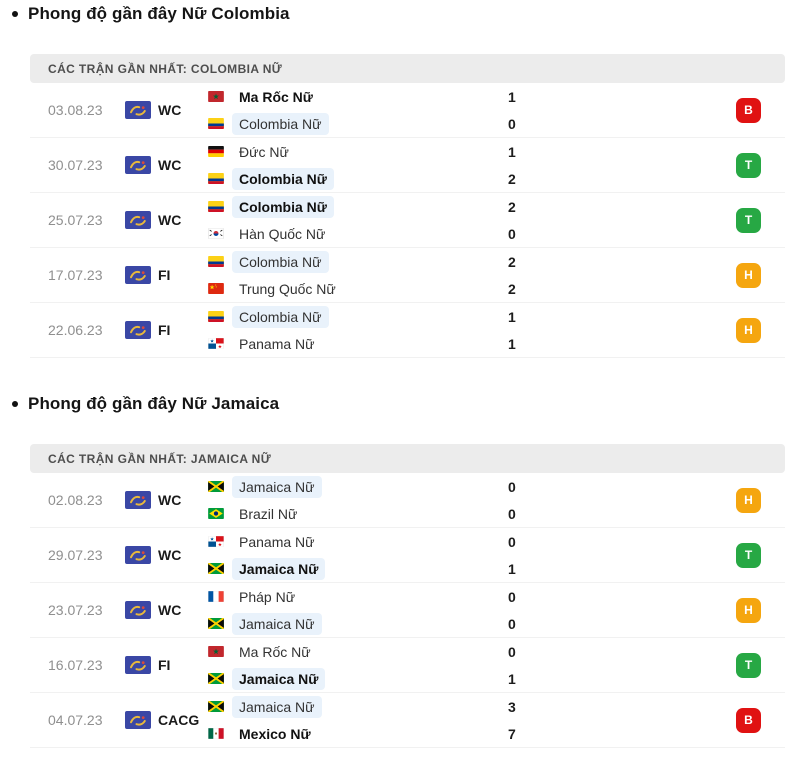 The width and height of the screenshot is (800, 779). What do you see at coordinates (407, 458) in the screenshot?
I see `table-header: CÁC TRẬN GẦN NHẤT: JAMAICA NỮ` at bounding box center [407, 458].